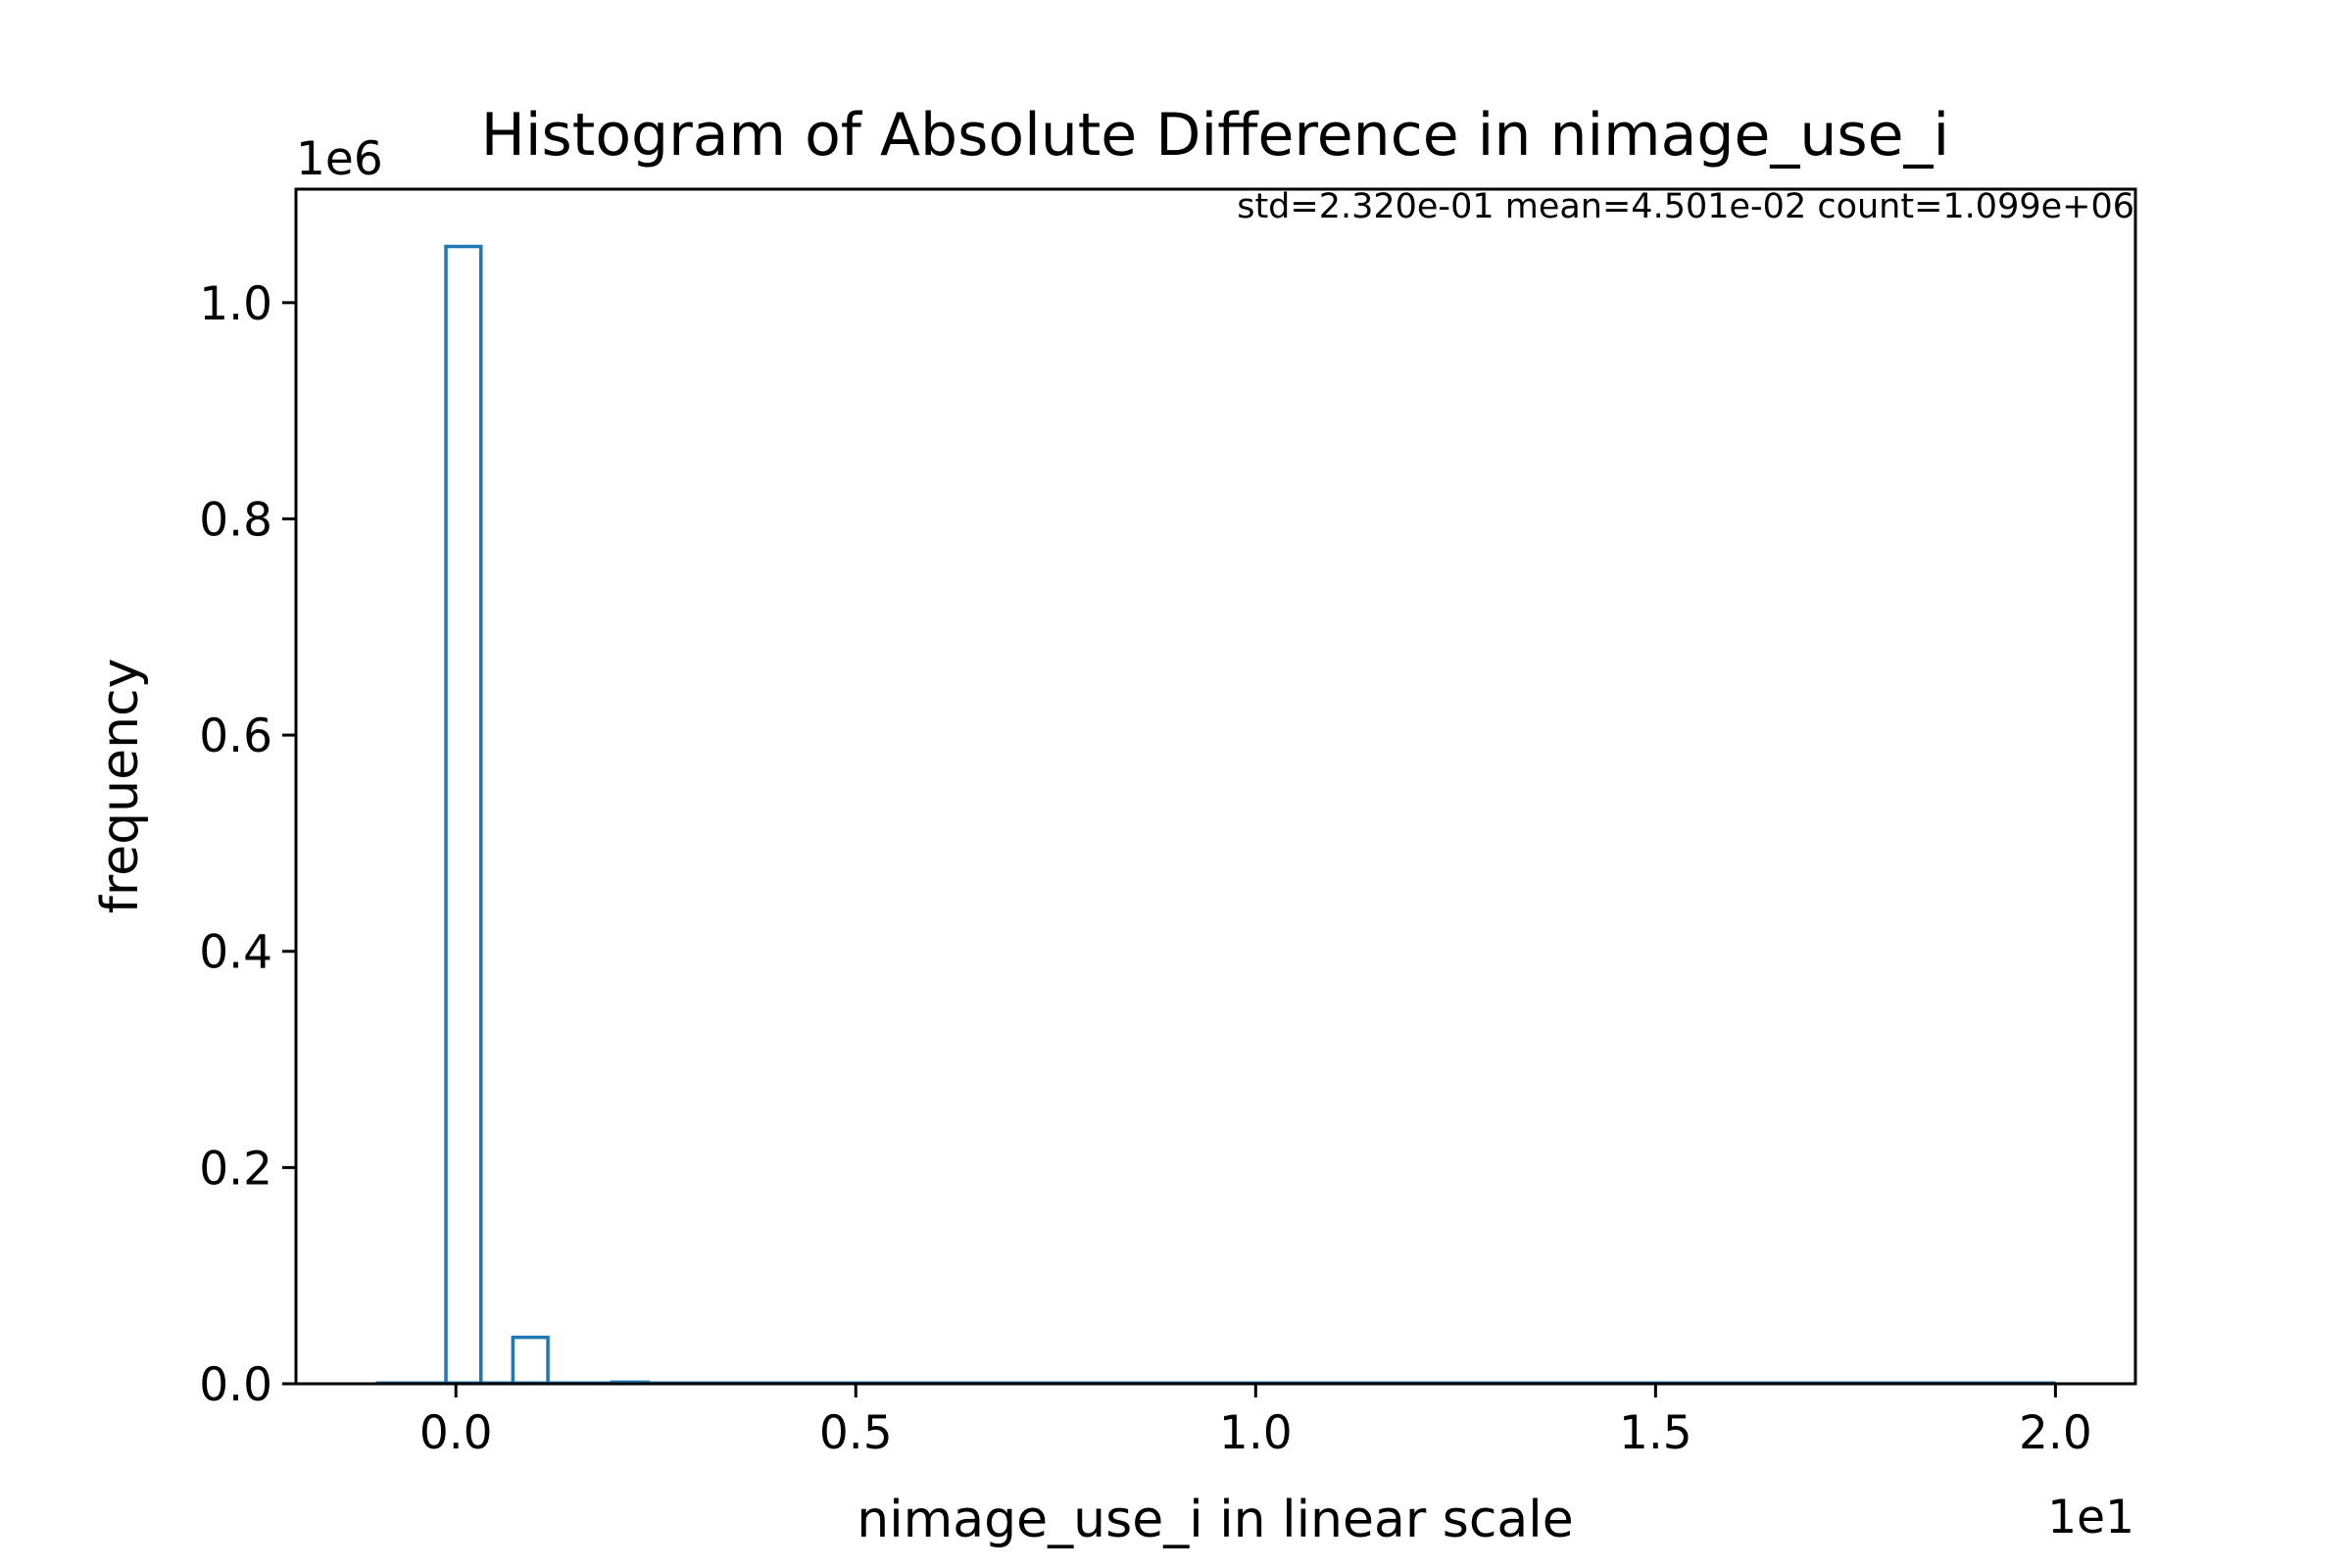  I want to click on y-tick-label: 0.2, so click(235, 1169).